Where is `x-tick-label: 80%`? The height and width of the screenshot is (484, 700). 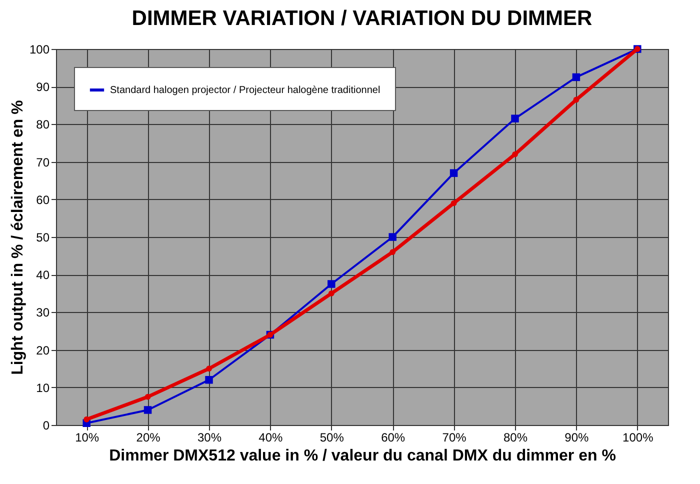 x-tick-label: 80% is located at coordinates (515, 437).